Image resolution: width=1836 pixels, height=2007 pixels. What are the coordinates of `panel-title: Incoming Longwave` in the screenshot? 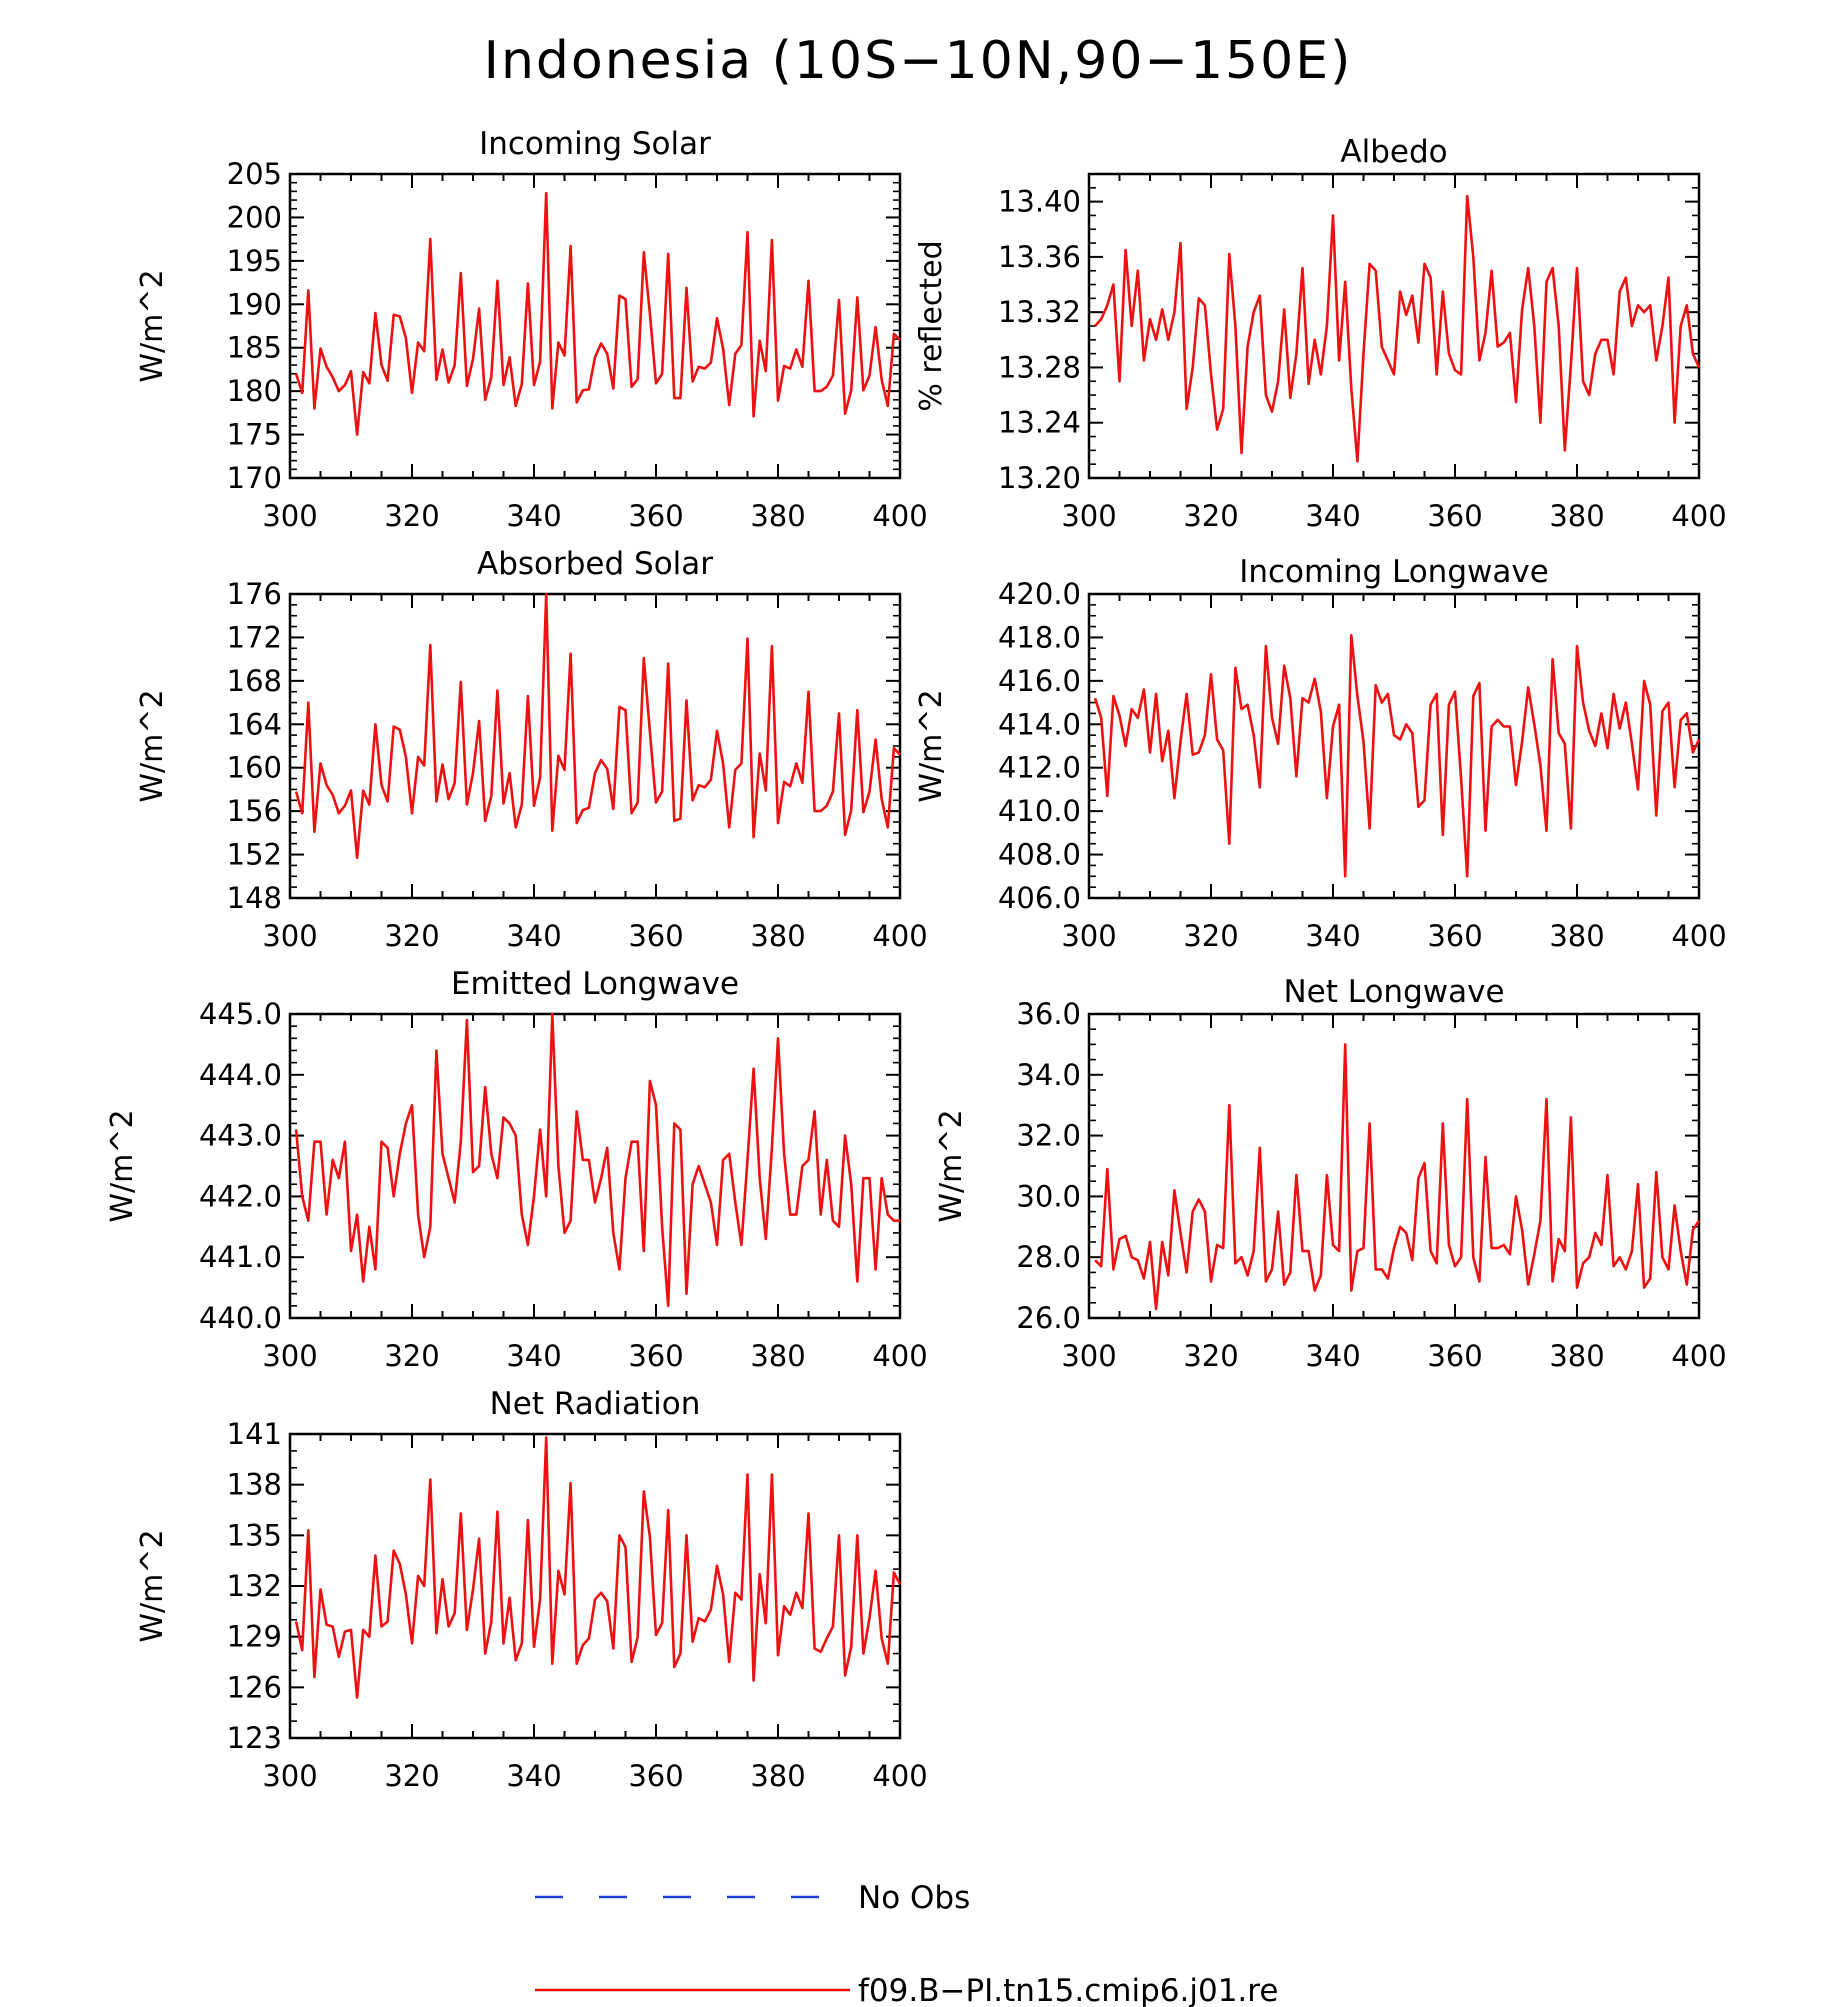 It's located at (1394, 572).